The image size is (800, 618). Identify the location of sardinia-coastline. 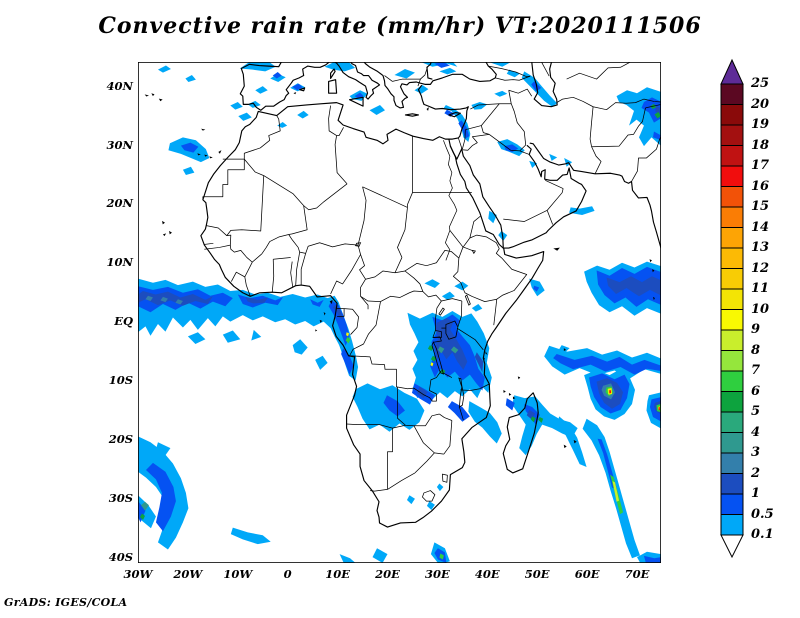
(333, 87).